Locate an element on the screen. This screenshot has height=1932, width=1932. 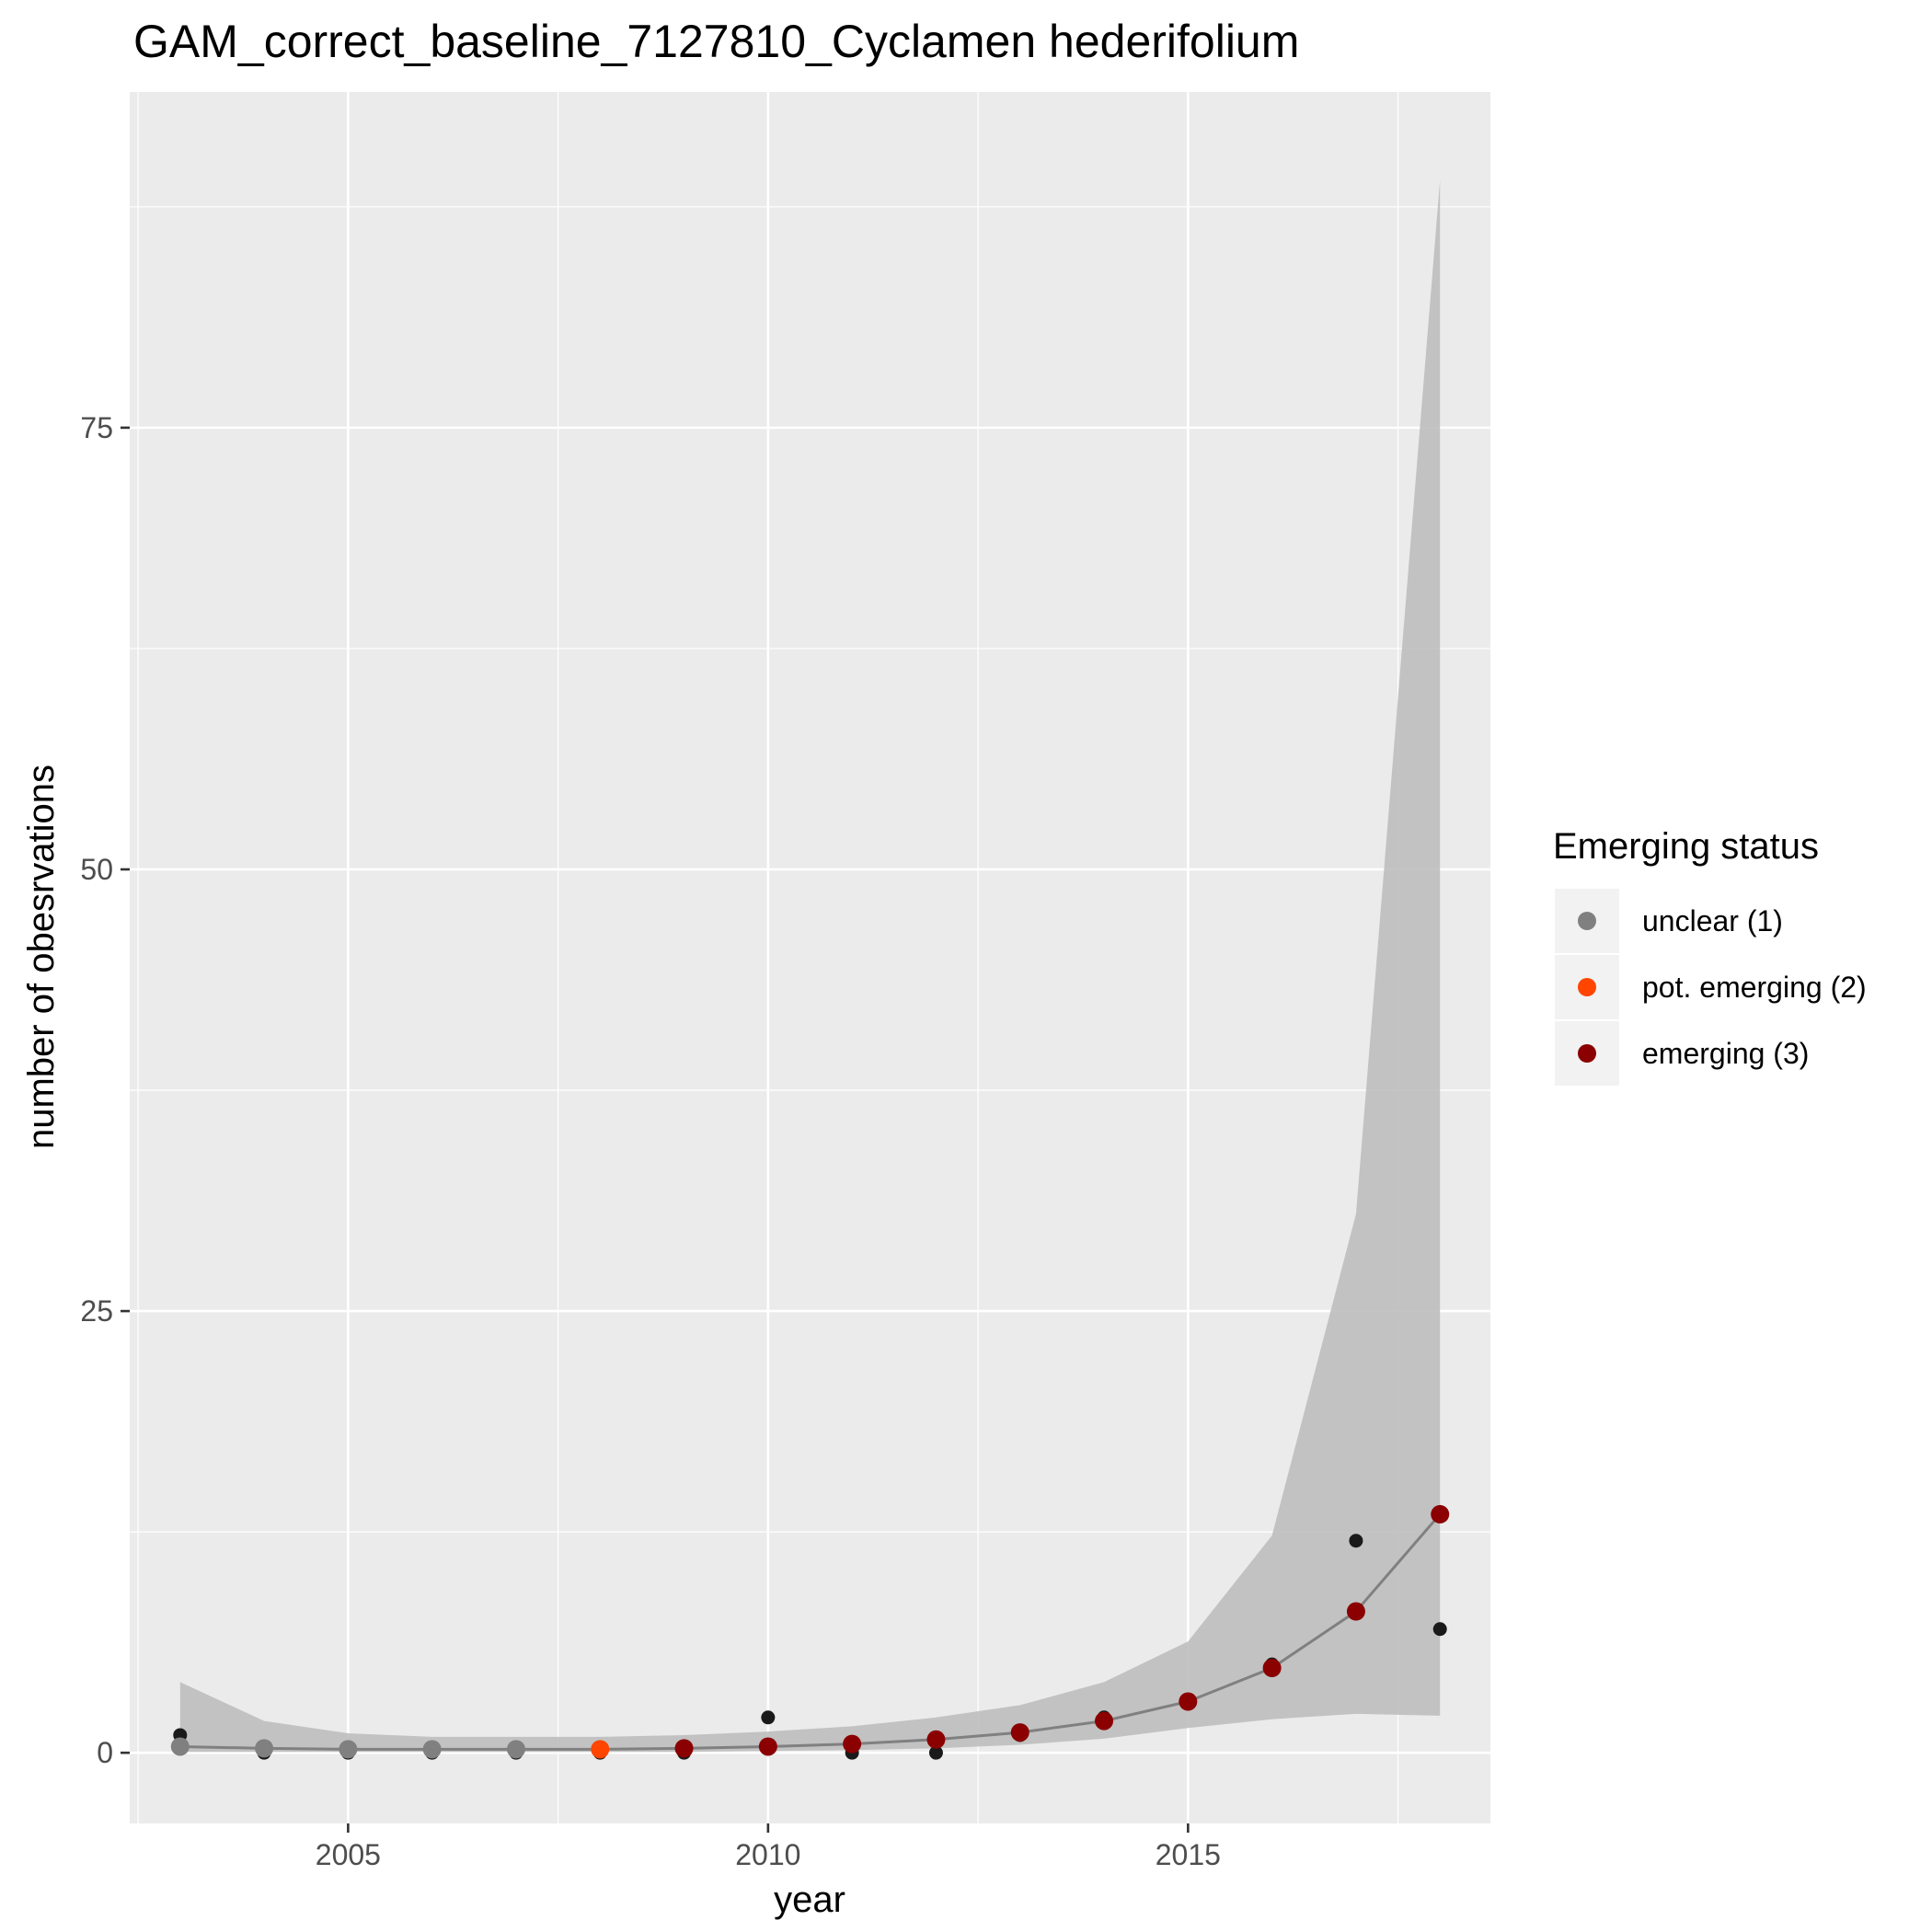
x-tick-label: 2010 is located at coordinates (767, 1854).